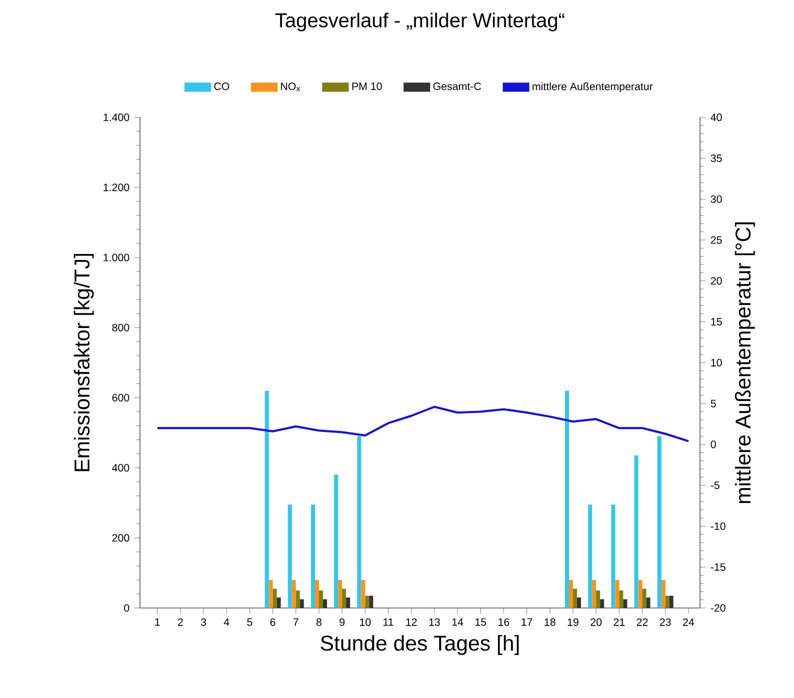 The image size is (794, 698). What do you see at coordinates (389, 622) in the screenshot?
I see `x-tick-label: 11` at bounding box center [389, 622].